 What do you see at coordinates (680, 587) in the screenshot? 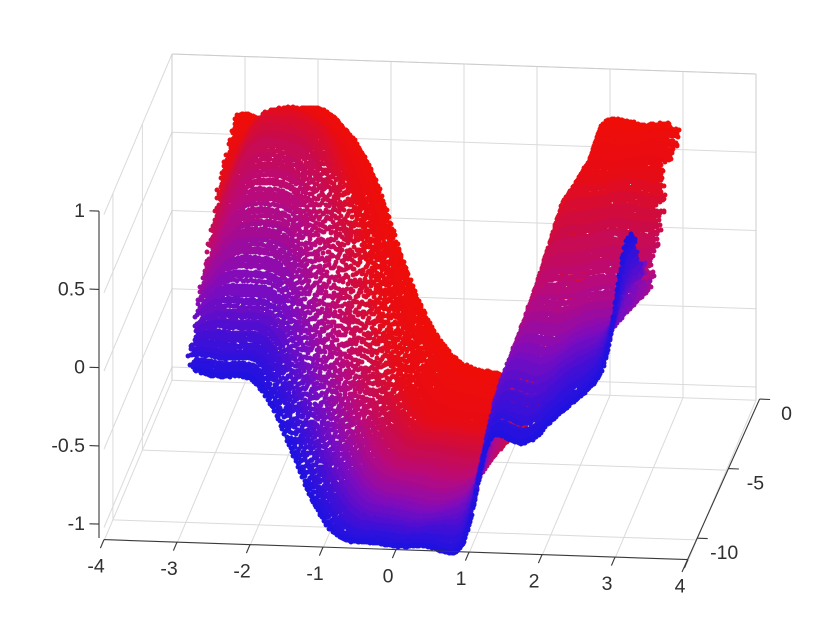
I see `svg-text: 4` at bounding box center [680, 587].